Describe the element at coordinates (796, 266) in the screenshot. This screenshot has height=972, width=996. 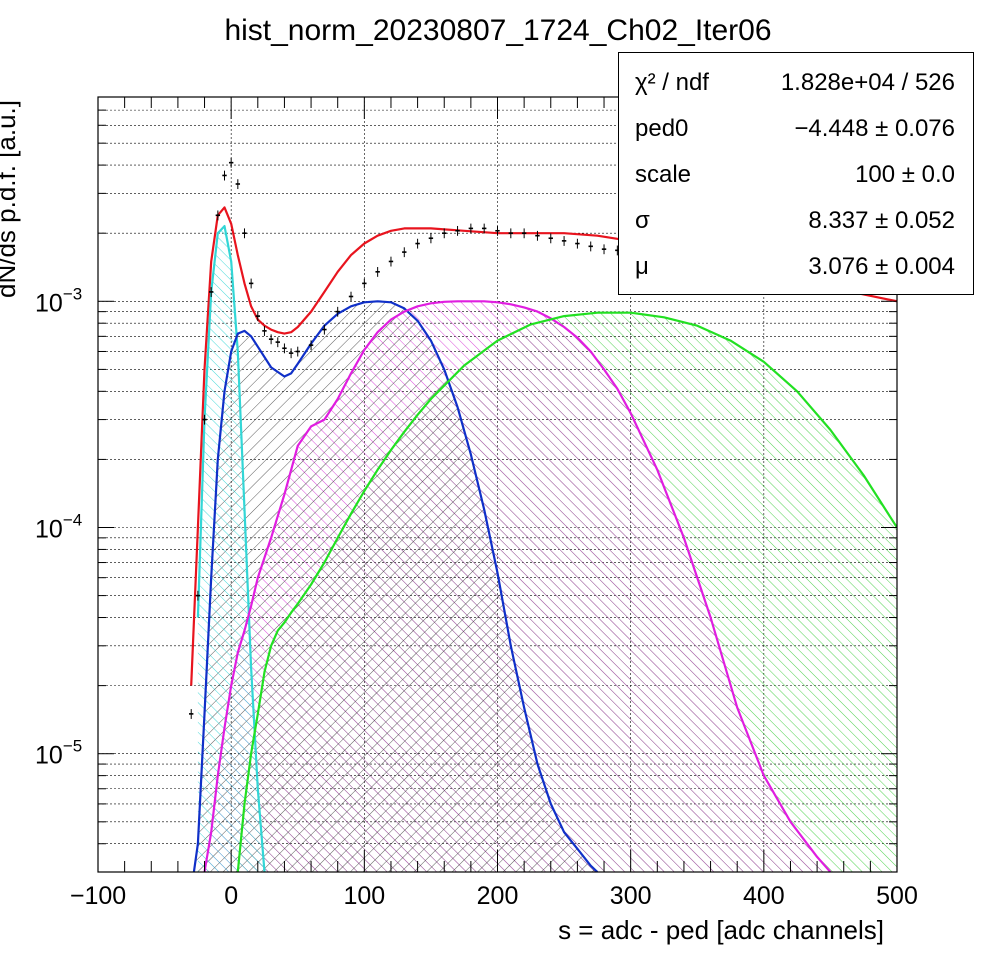
I see `stats-row: μ 3.076 ± 0.004` at that location.